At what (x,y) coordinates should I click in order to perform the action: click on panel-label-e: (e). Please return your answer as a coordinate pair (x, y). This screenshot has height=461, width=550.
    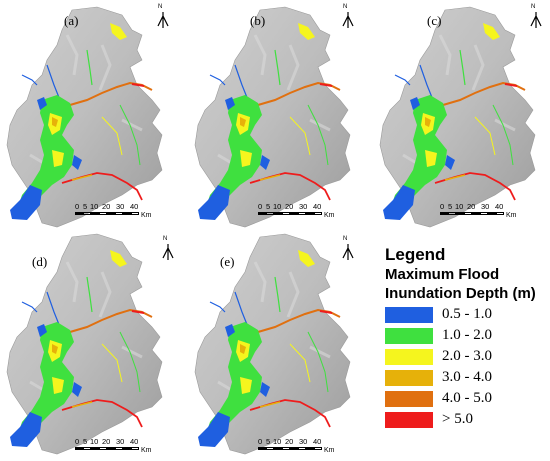
    Looking at the image, I should click on (227, 261).